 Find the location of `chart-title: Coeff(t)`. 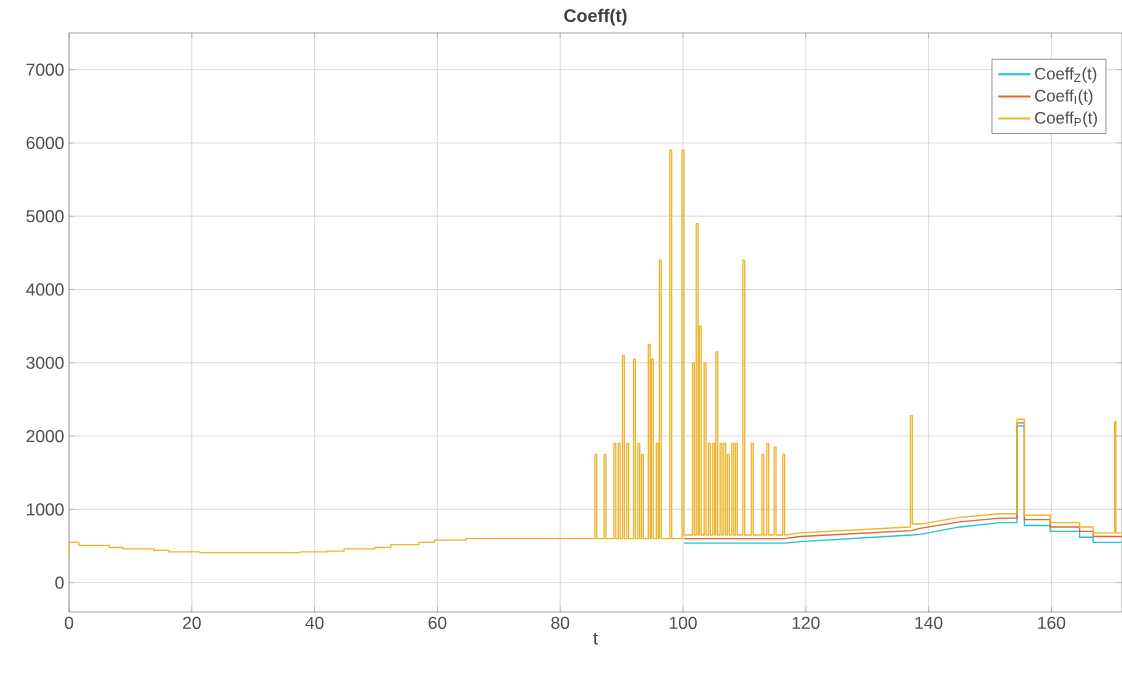

chart-title: Coeff(t) is located at coordinates (595, 17).